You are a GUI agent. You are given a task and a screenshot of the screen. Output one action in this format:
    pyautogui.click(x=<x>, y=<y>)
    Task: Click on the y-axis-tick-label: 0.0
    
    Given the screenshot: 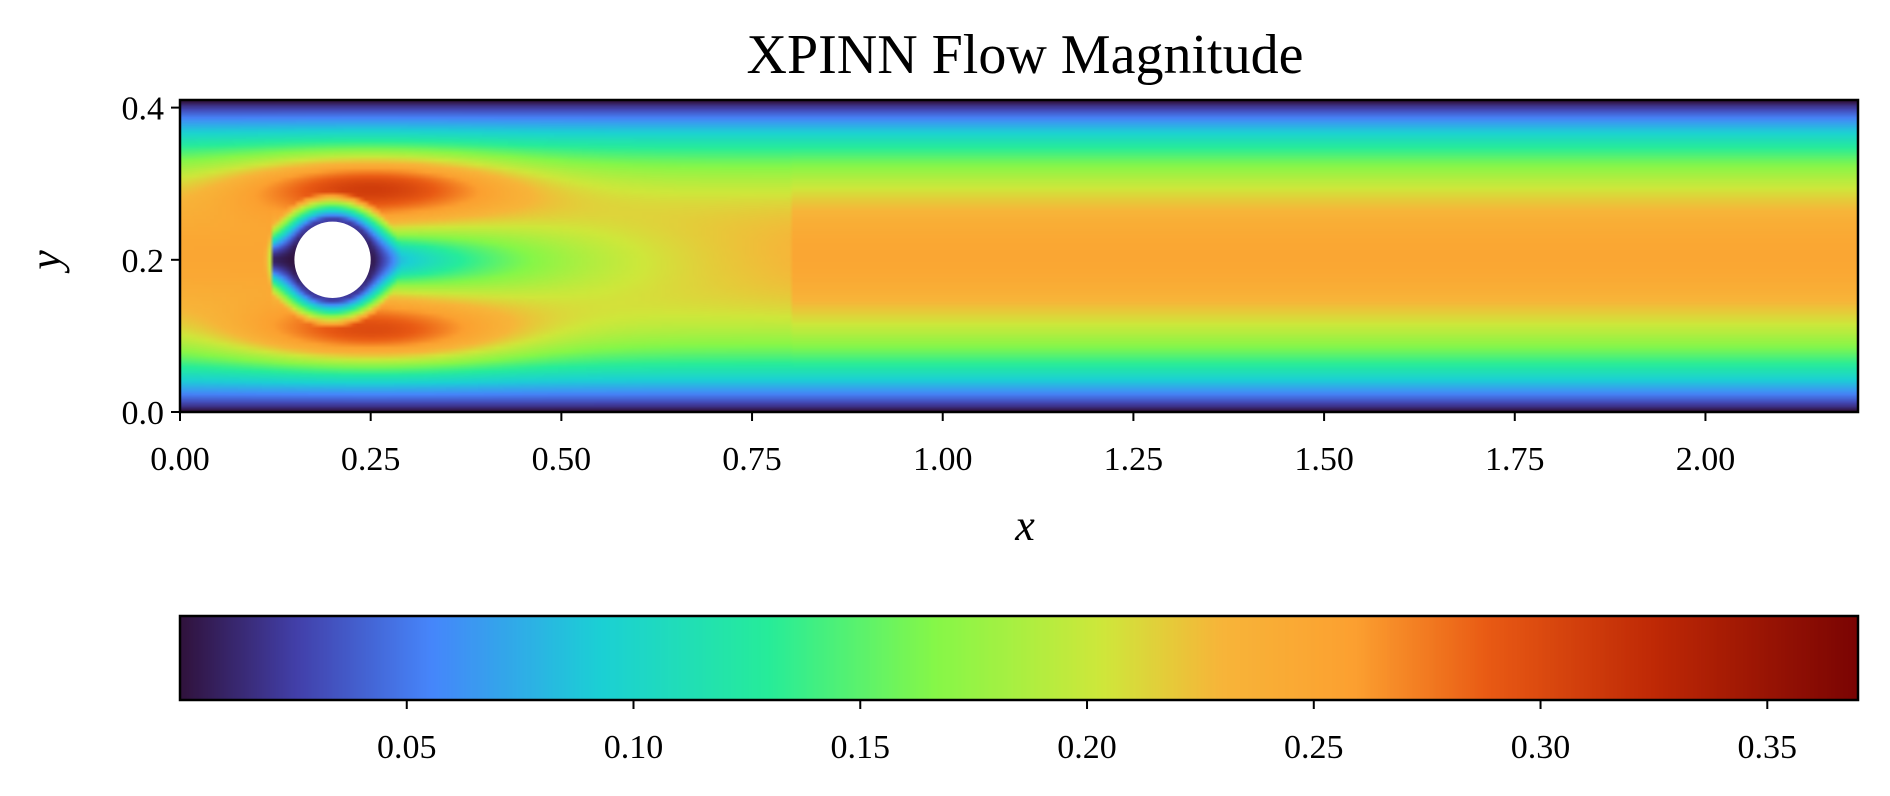 What is the action you would take?
    pyautogui.click(x=143, y=413)
    